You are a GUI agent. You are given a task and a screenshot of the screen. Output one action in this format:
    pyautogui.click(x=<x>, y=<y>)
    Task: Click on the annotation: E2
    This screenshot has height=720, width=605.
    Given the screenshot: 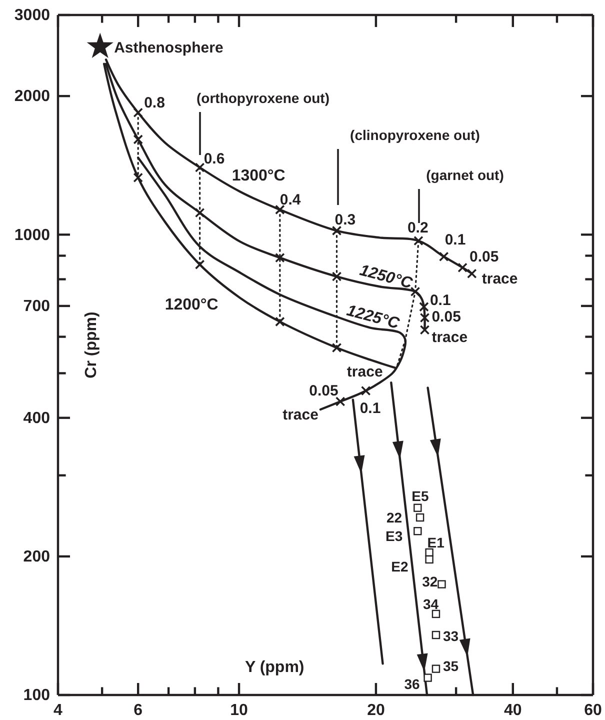 What is the action you would take?
    pyautogui.click(x=400, y=566)
    